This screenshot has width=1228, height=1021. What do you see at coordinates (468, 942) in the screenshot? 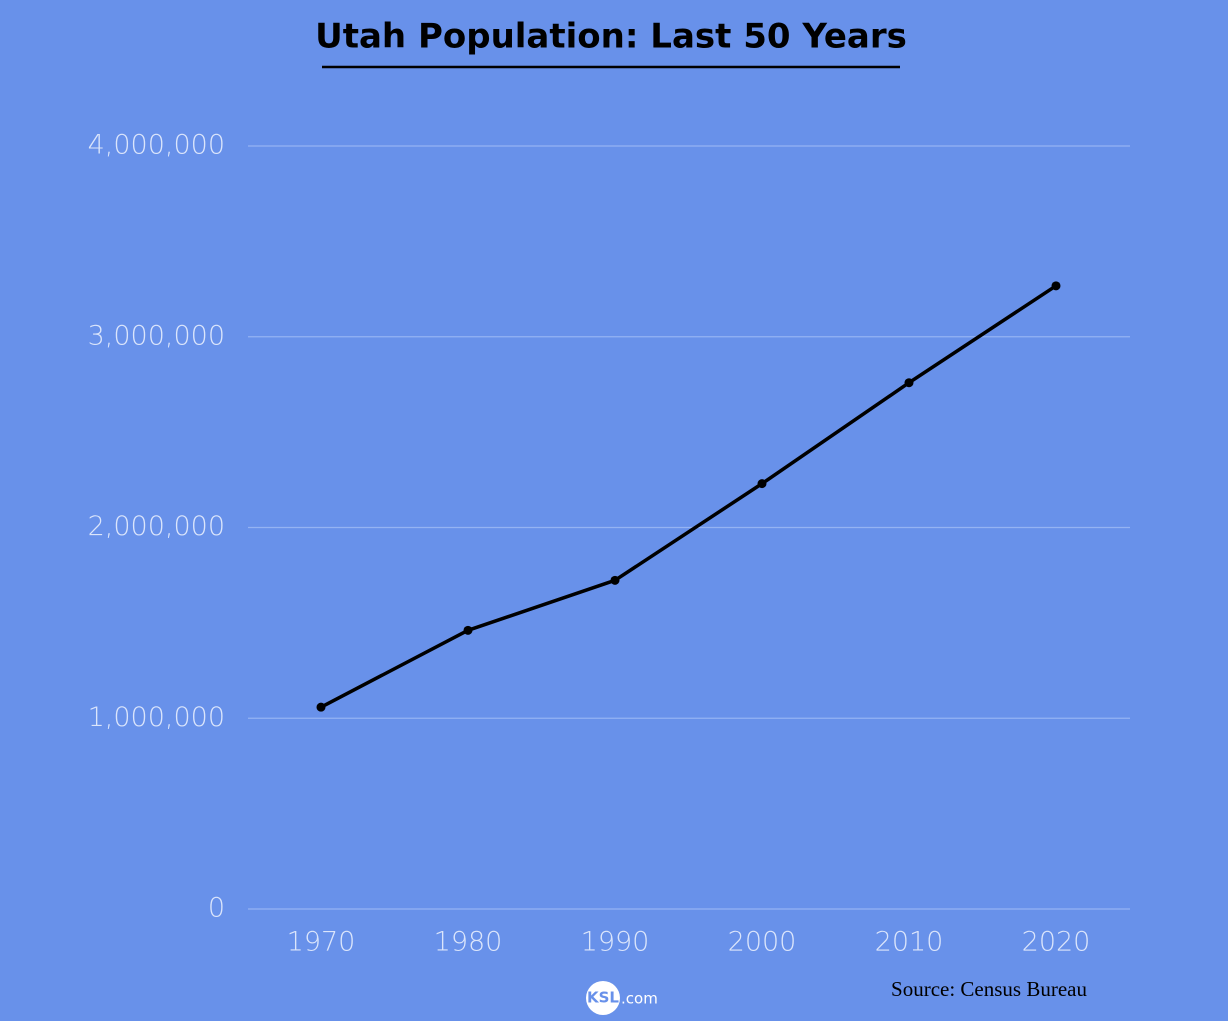
I see `x-tick-label: 1980` at bounding box center [468, 942].